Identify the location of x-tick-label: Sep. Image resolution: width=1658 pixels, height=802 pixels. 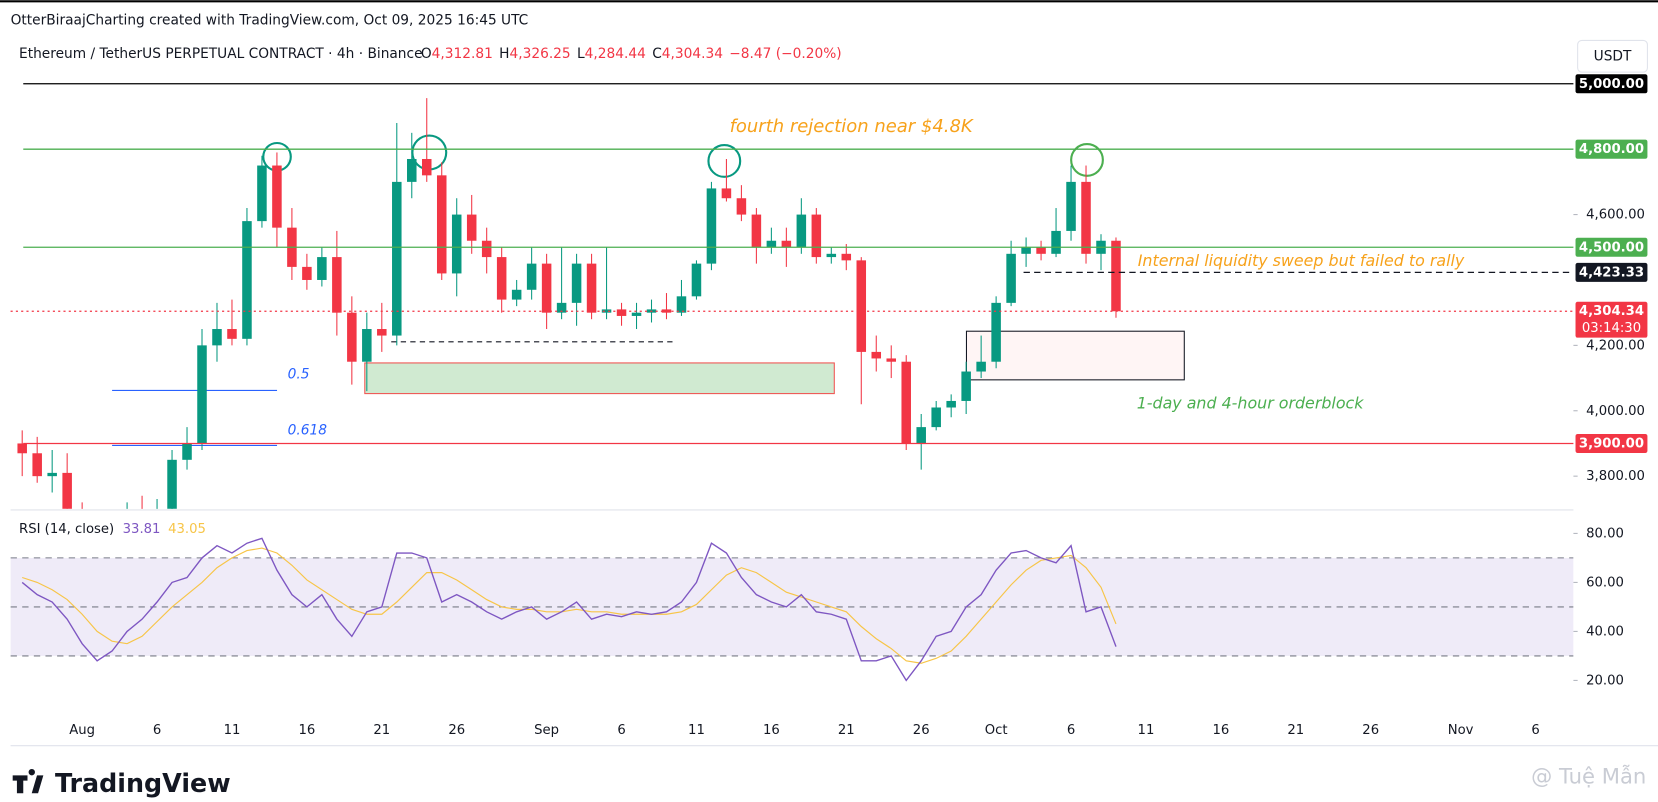
(546, 730).